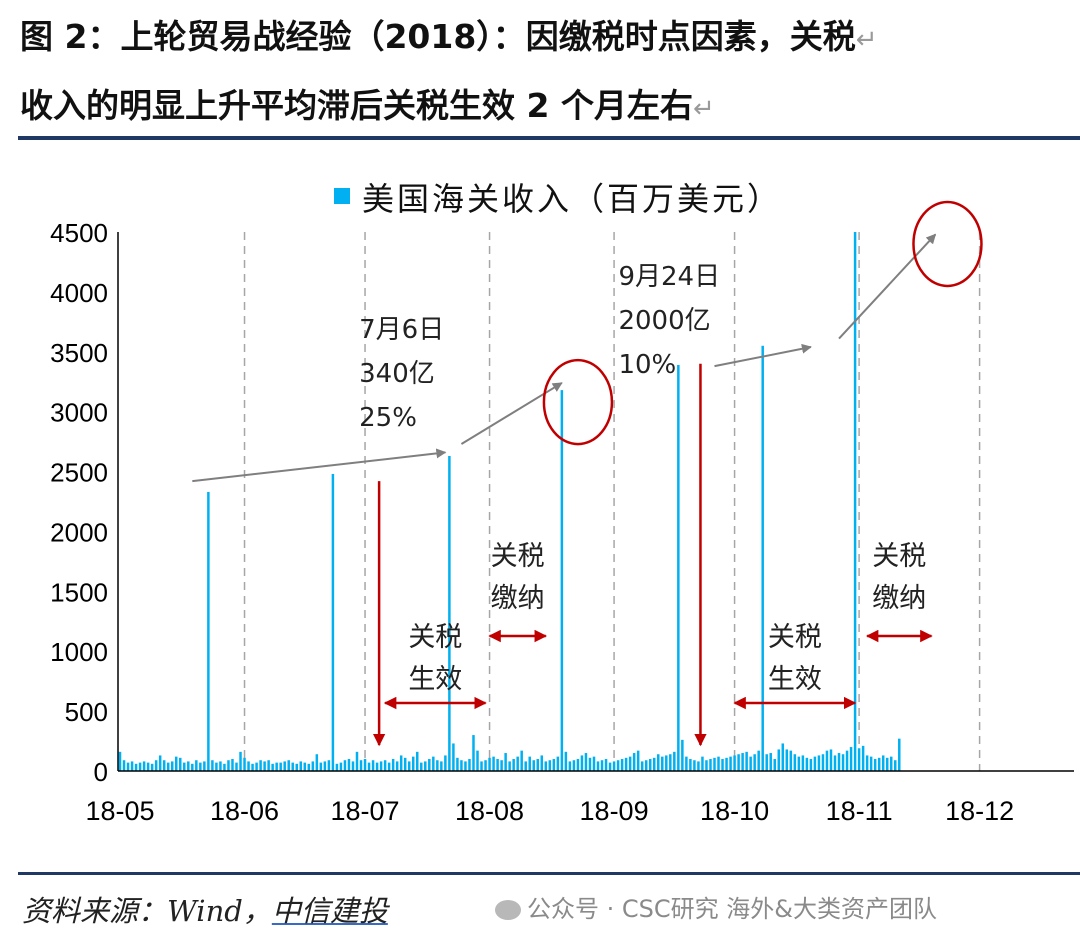 This screenshot has height=947, width=1080. Describe the element at coordinates (79, 233) in the screenshot. I see `y-tick-label: 4500` at that location.